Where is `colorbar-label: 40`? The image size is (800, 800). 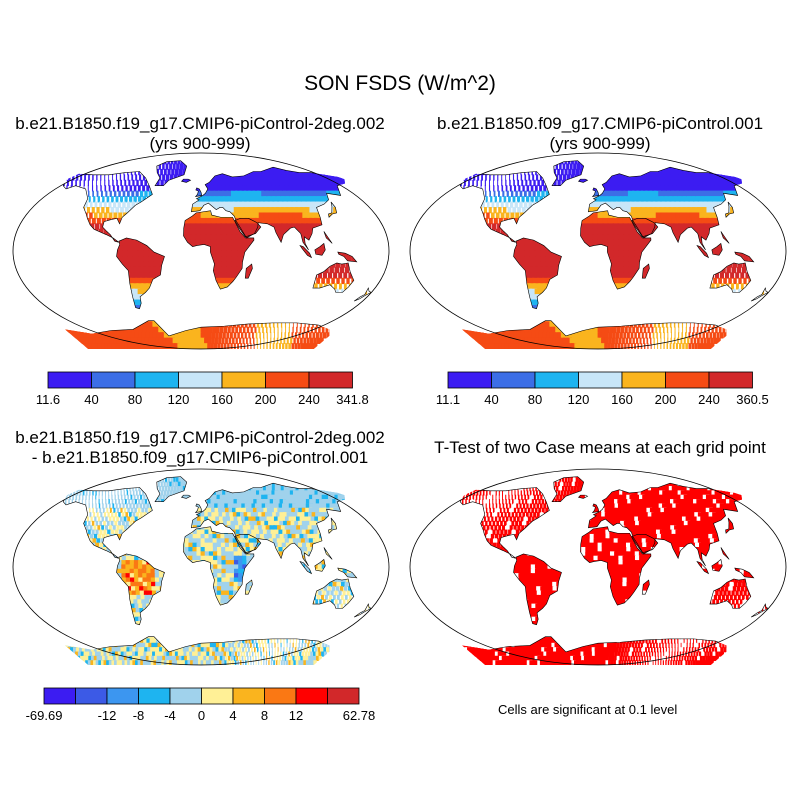
colorbar-label: 40 is located at coordinates (491, 399).